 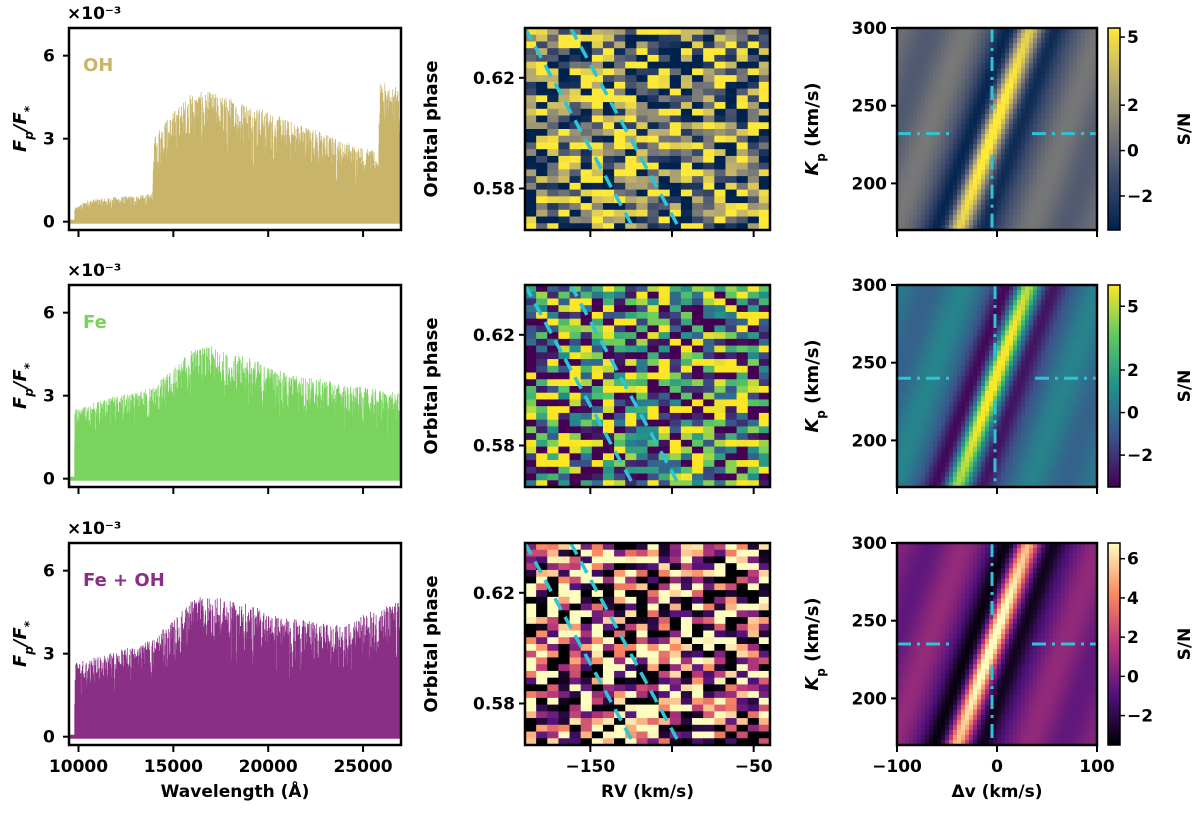 I want to click on y-tick-label: 0.58, so click(x=494, y=189).